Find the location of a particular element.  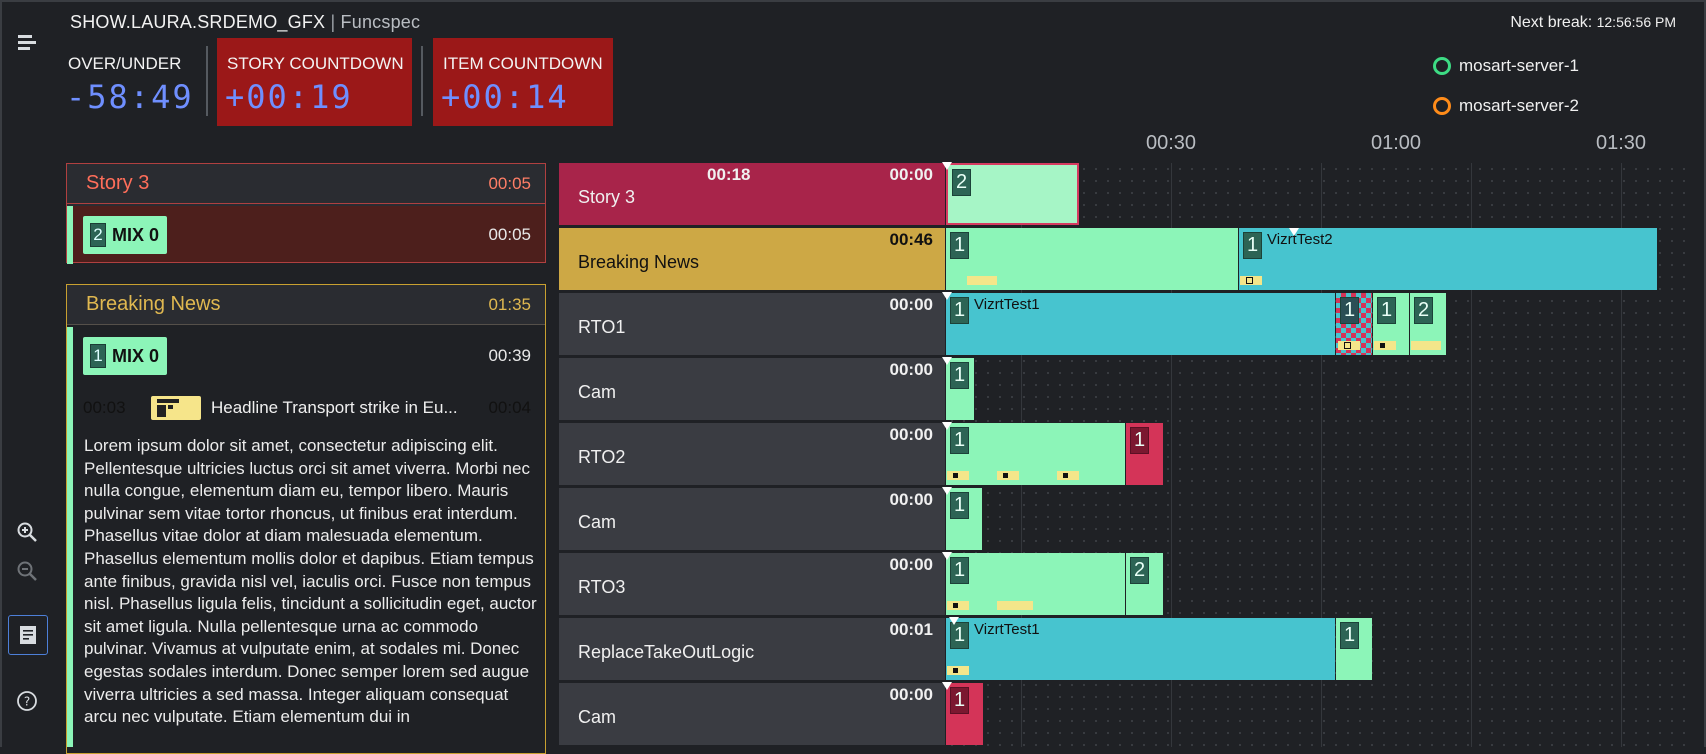

next-break-label: Next break: is located at coordinates (1551, 22).